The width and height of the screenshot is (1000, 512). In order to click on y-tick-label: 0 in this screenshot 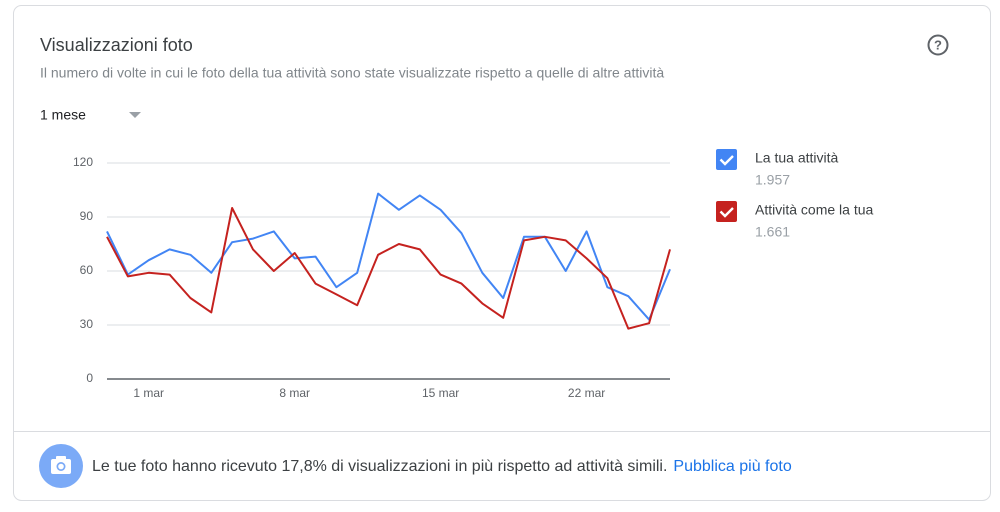, I will do `click(89, 378)`.